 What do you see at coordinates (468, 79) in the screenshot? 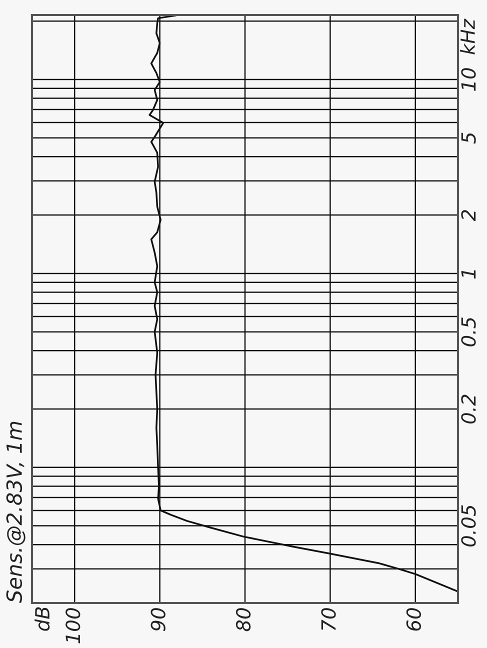
I see `y-tick-label: 10` at bounding box center [468, 79].